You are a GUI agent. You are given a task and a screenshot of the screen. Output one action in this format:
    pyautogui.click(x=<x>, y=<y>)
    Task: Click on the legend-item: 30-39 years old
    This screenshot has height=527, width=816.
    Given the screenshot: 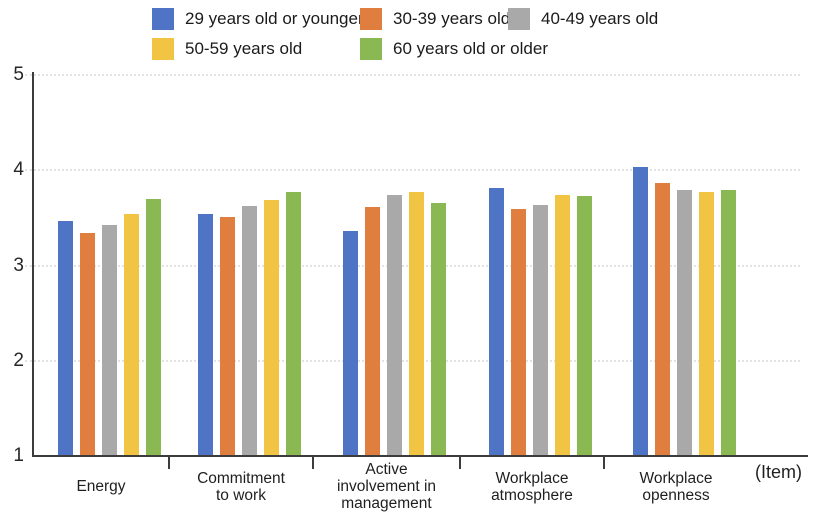 What is the action you would take?
    pyautogui.click(x=435, y=19)
    